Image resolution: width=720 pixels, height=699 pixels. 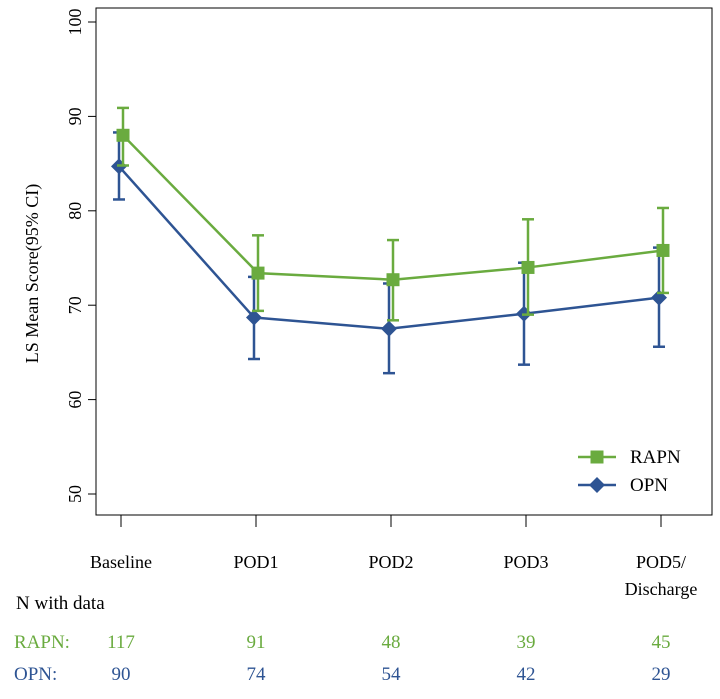 What do you see at coordinates (391, 642) in the screenshot?
I see `n-value: 48` at bounding box center [391, 642].